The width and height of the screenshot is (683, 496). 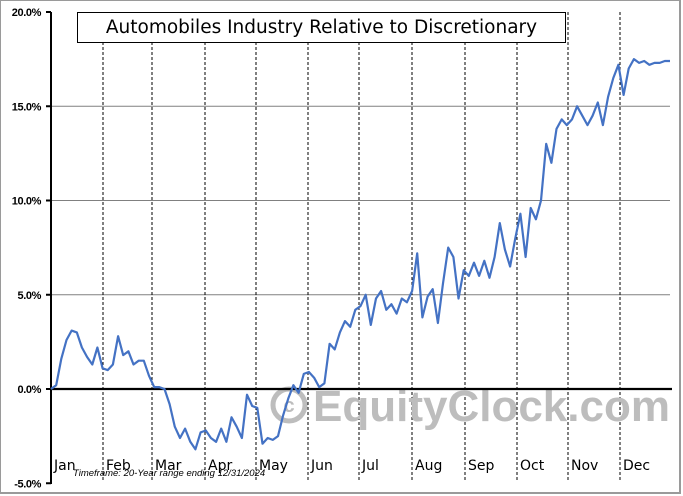 I want to click on month-label-apr: Apr, so click(x=220, y=466).